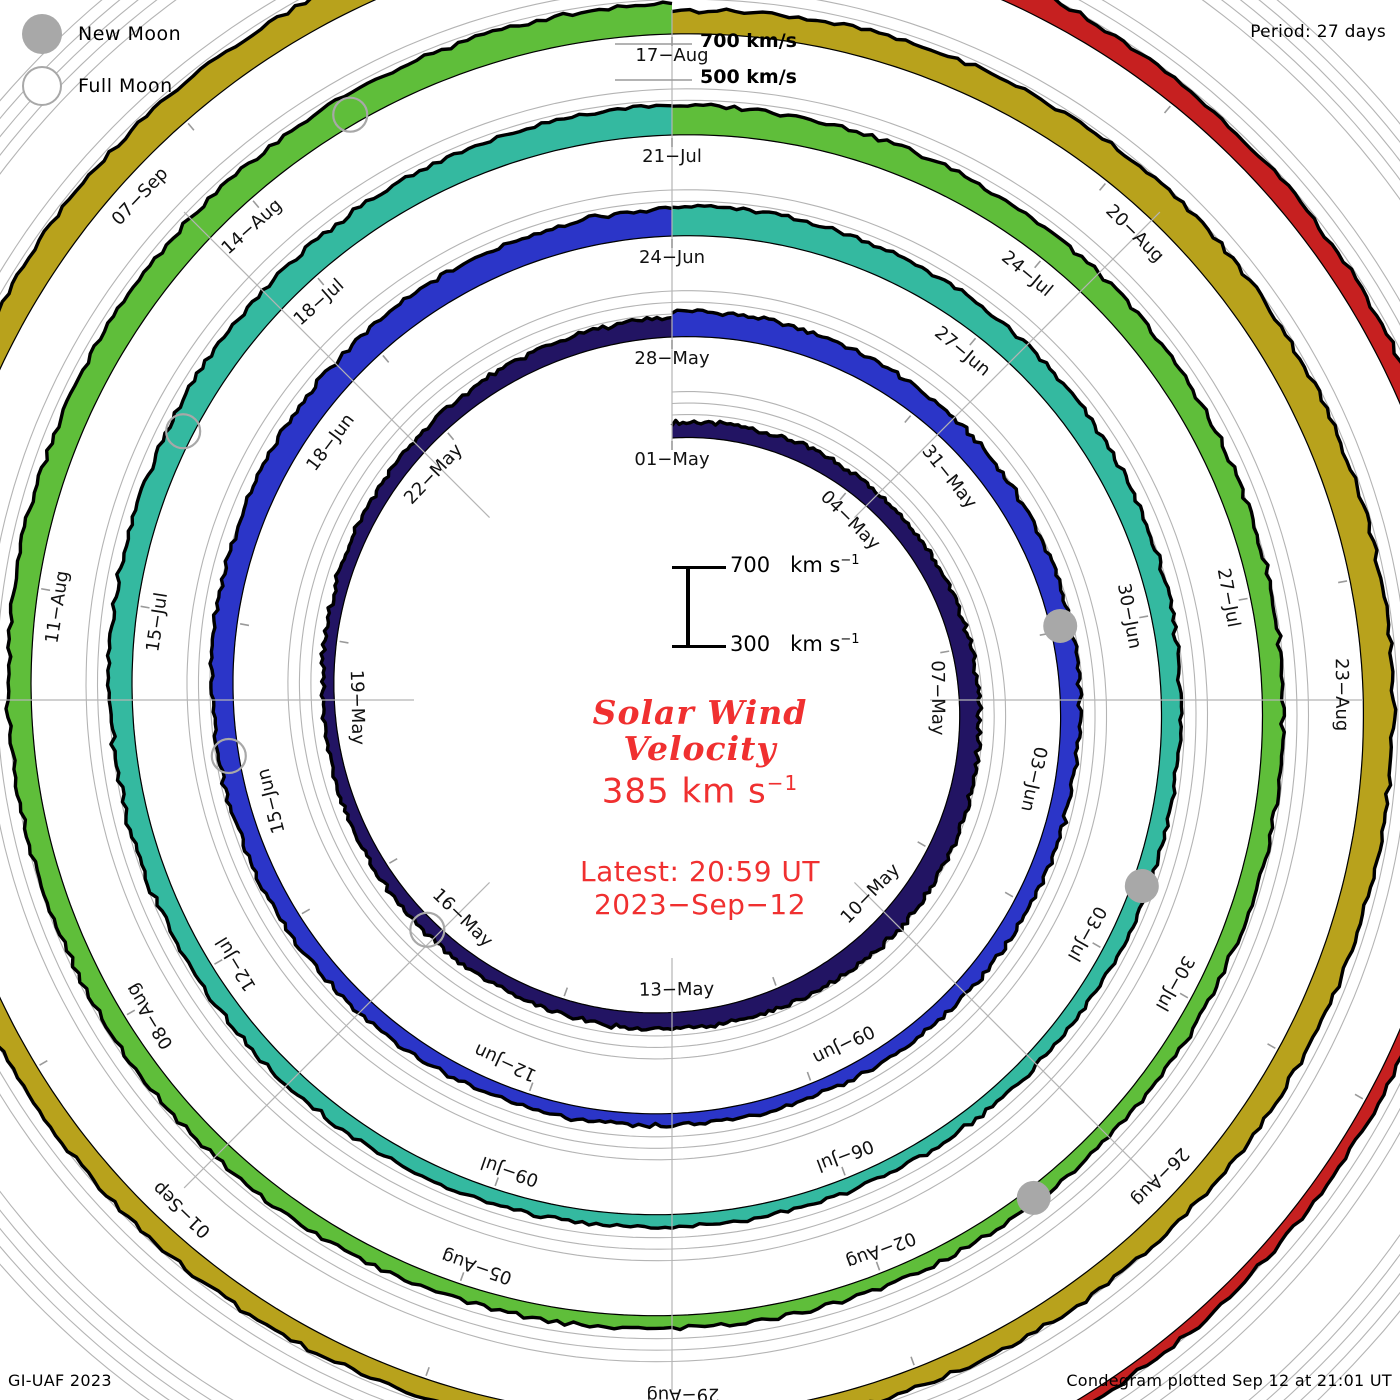 This screenshot has width=1400, height=1400. Describe the element at coordinates (815, 565) in the screenshot. I see `scalebar-top-unit: km s` at that location.